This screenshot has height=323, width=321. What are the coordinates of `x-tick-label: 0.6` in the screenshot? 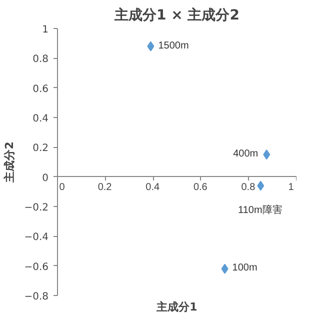 It's located at (200, 188).